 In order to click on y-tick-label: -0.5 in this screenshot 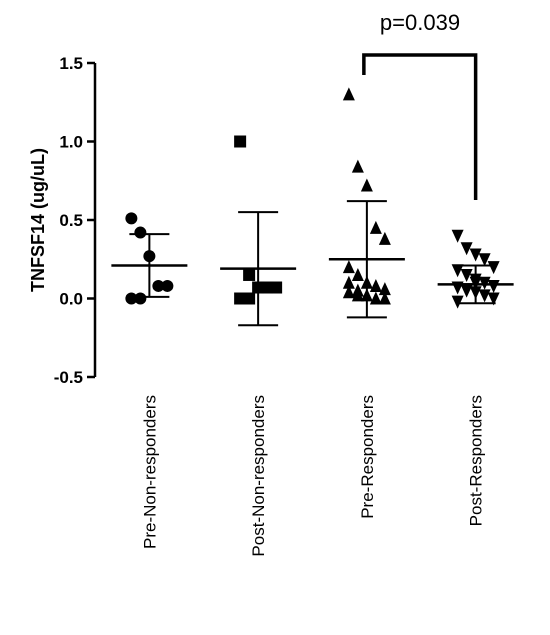, I will do `click(68, 377)`.